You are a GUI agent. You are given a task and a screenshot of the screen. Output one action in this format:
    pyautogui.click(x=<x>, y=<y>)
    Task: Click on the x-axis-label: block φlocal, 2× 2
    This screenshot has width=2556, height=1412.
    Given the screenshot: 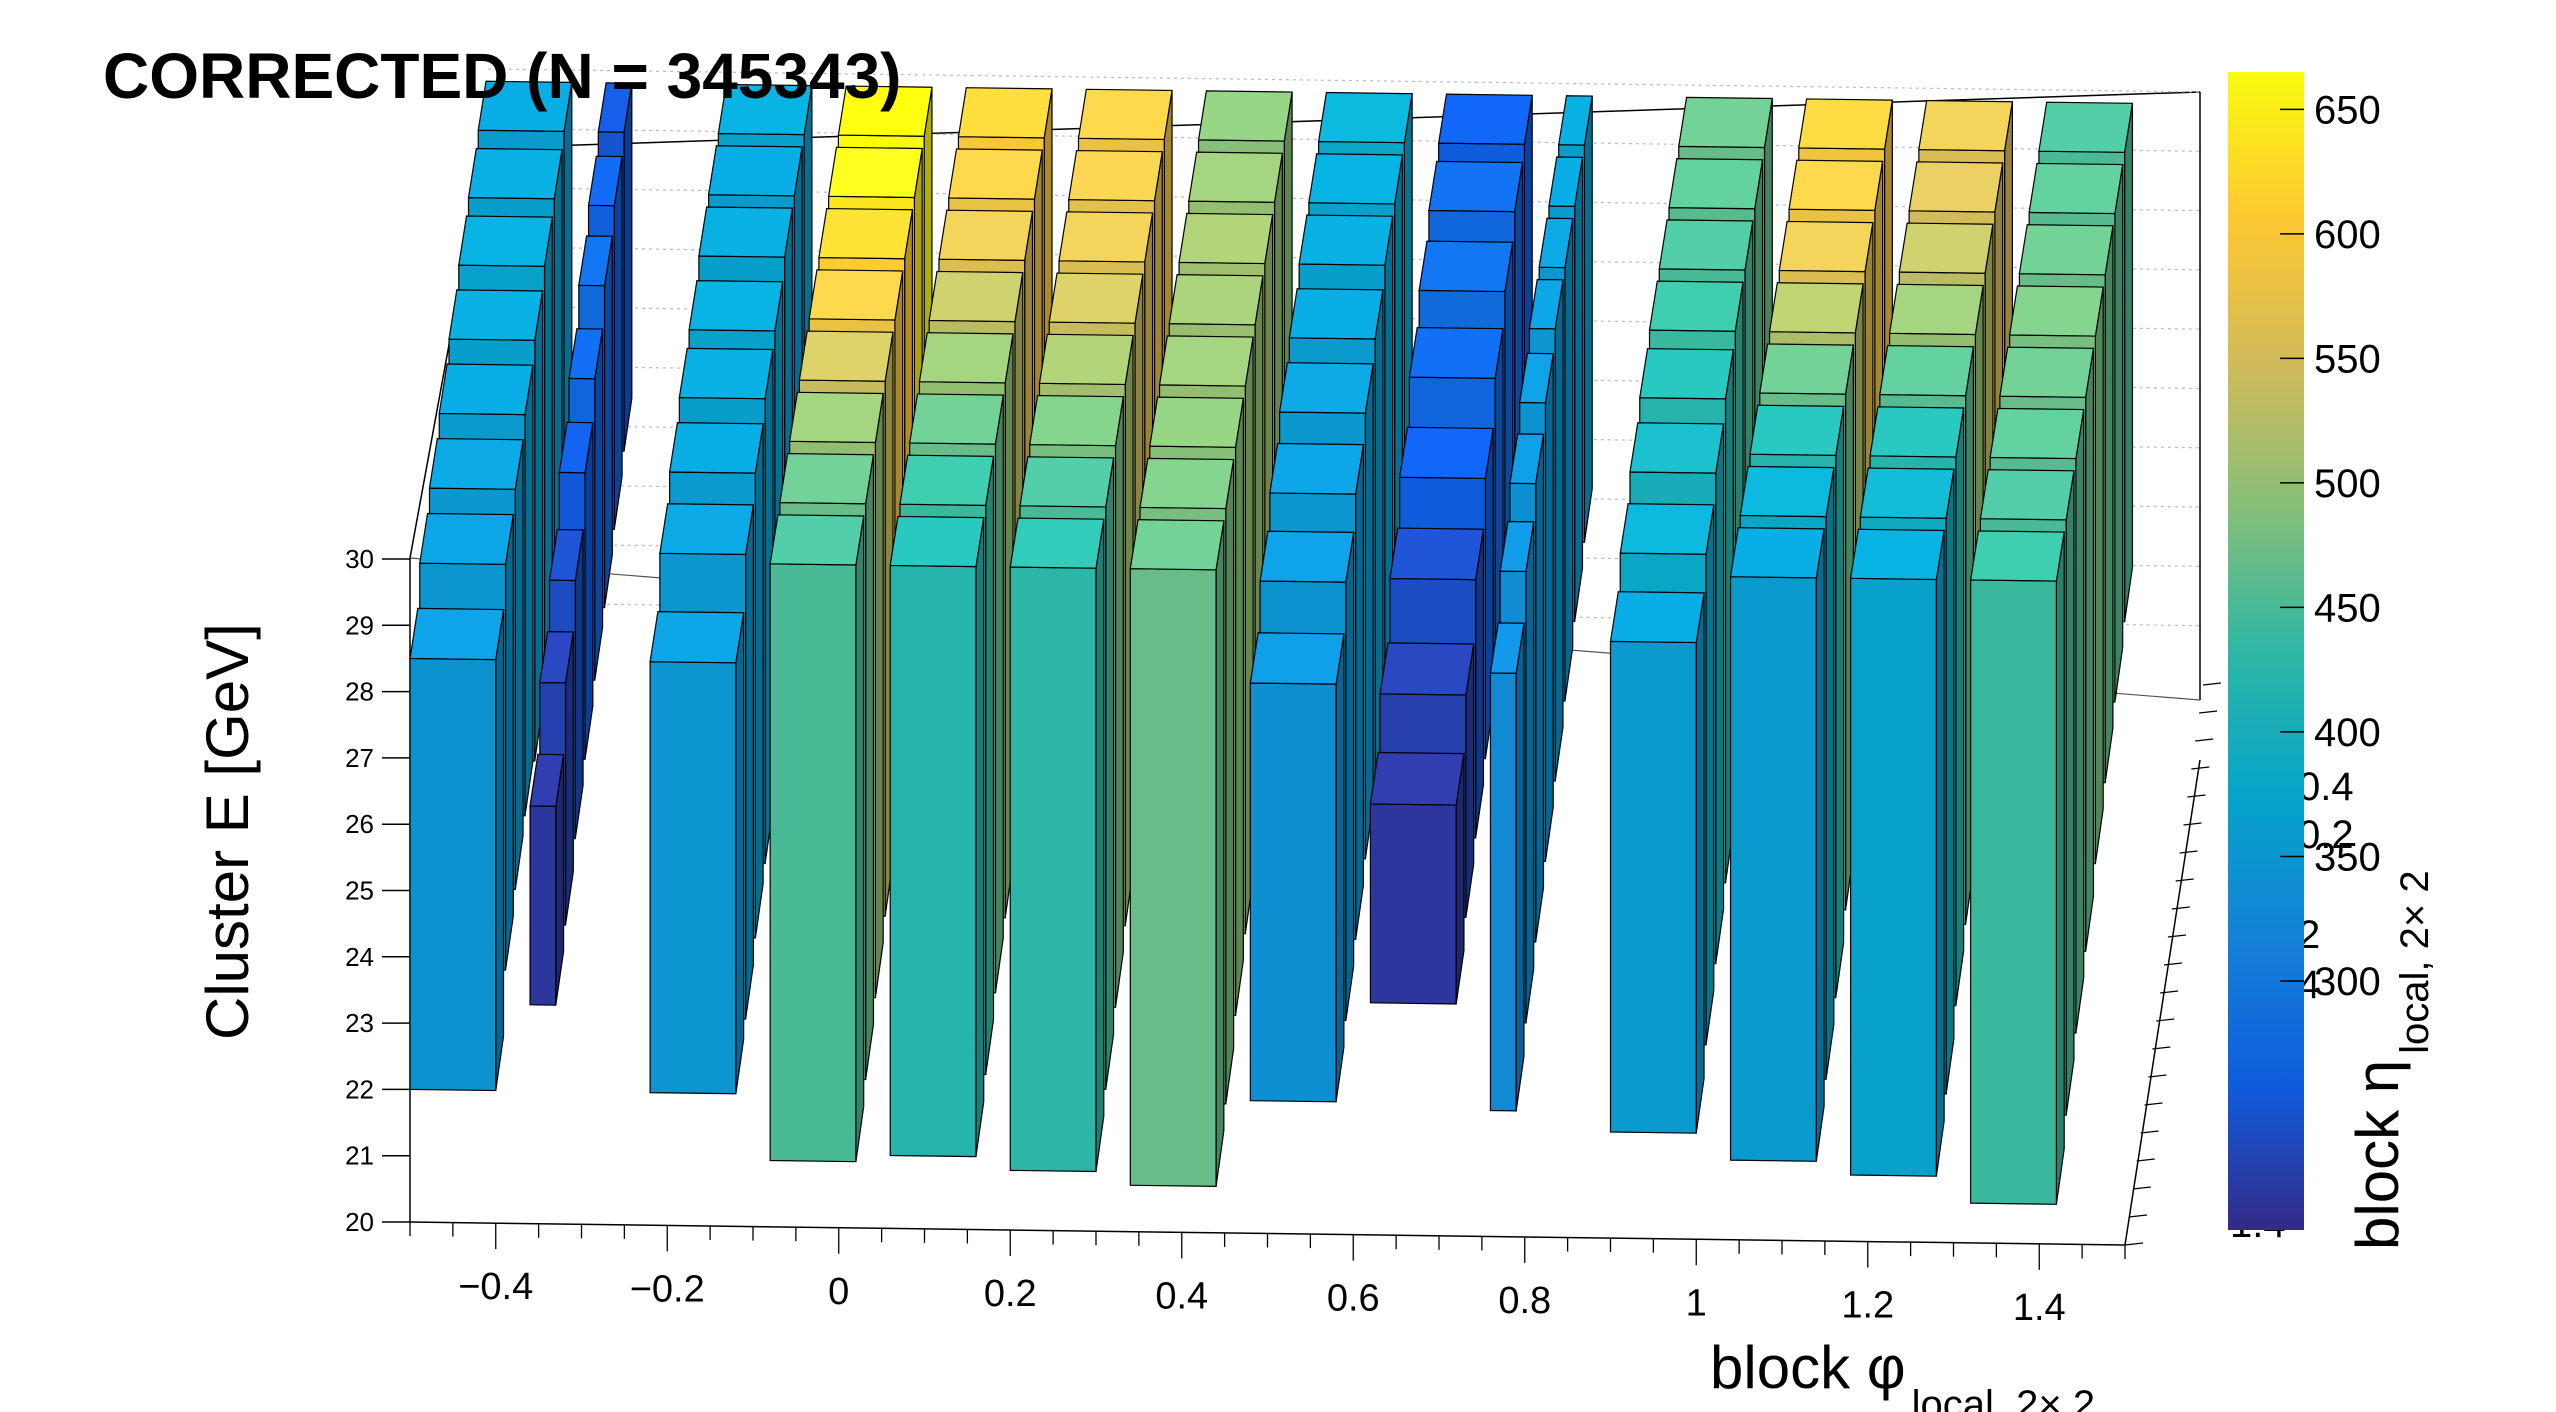 What is the action you would take?
    pyautogui.click(x=1902, y=1373)
    